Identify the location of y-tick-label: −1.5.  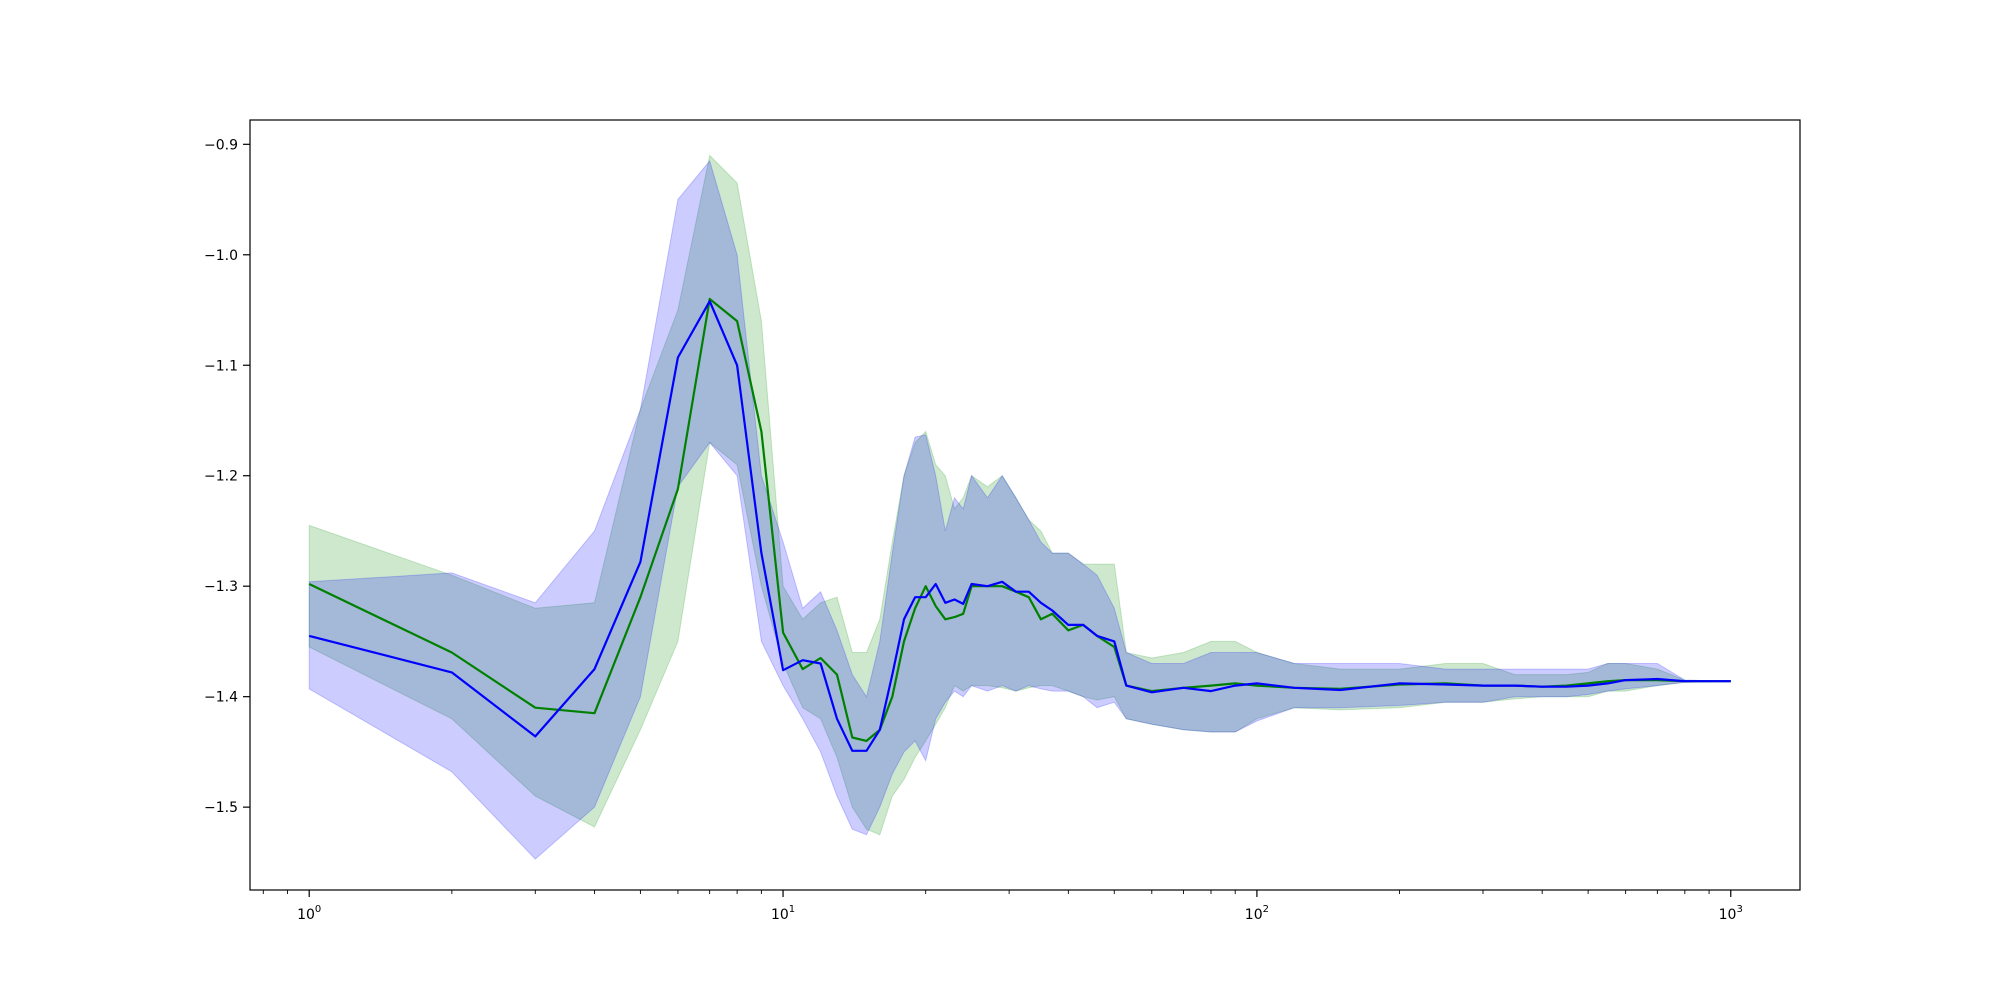
(221, 808).